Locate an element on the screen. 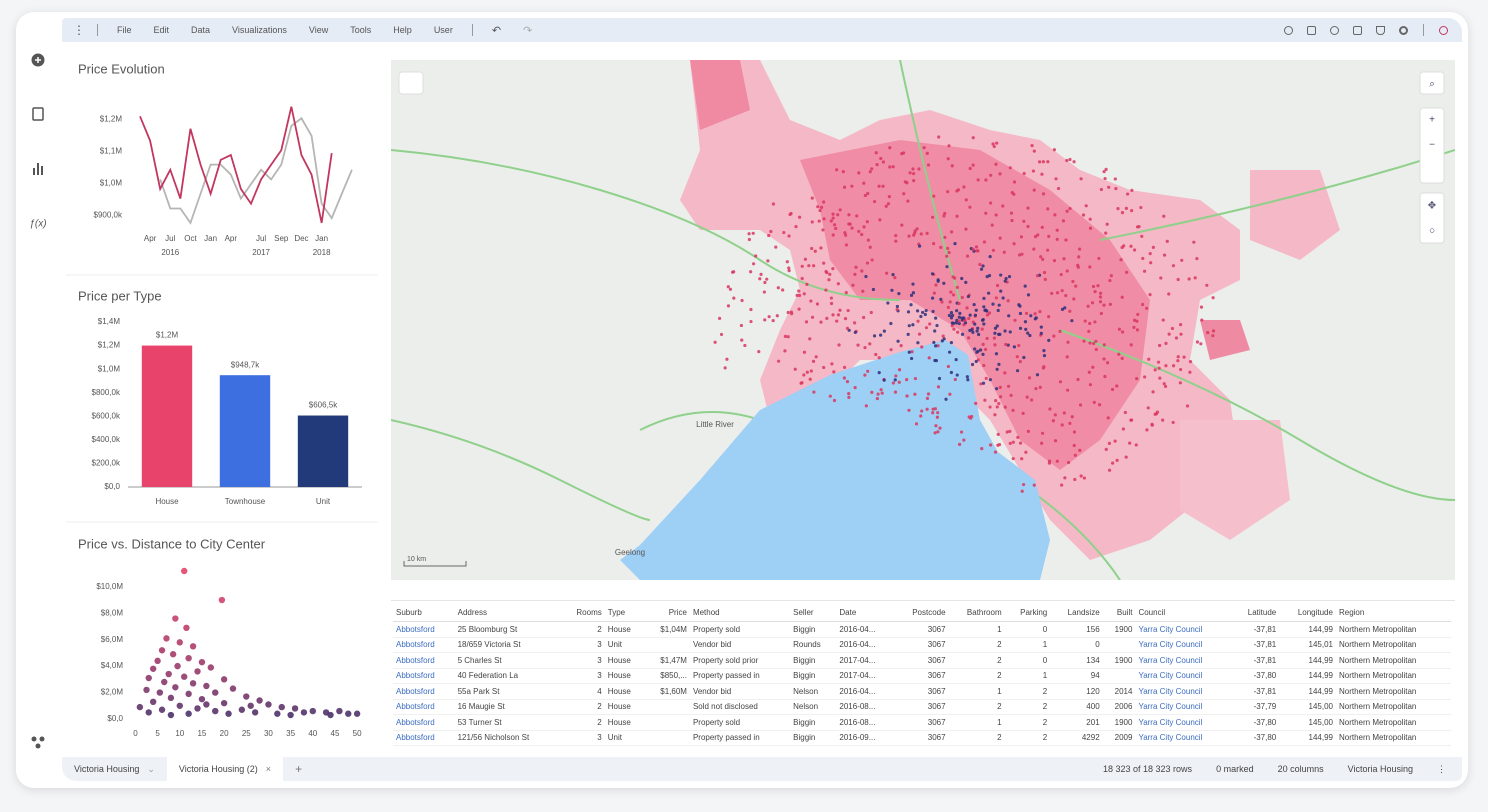 The width and height of the screenshot is (1488, 812). page-tab: Victoria Housing ⌄ is located at coordinates (114, 769).